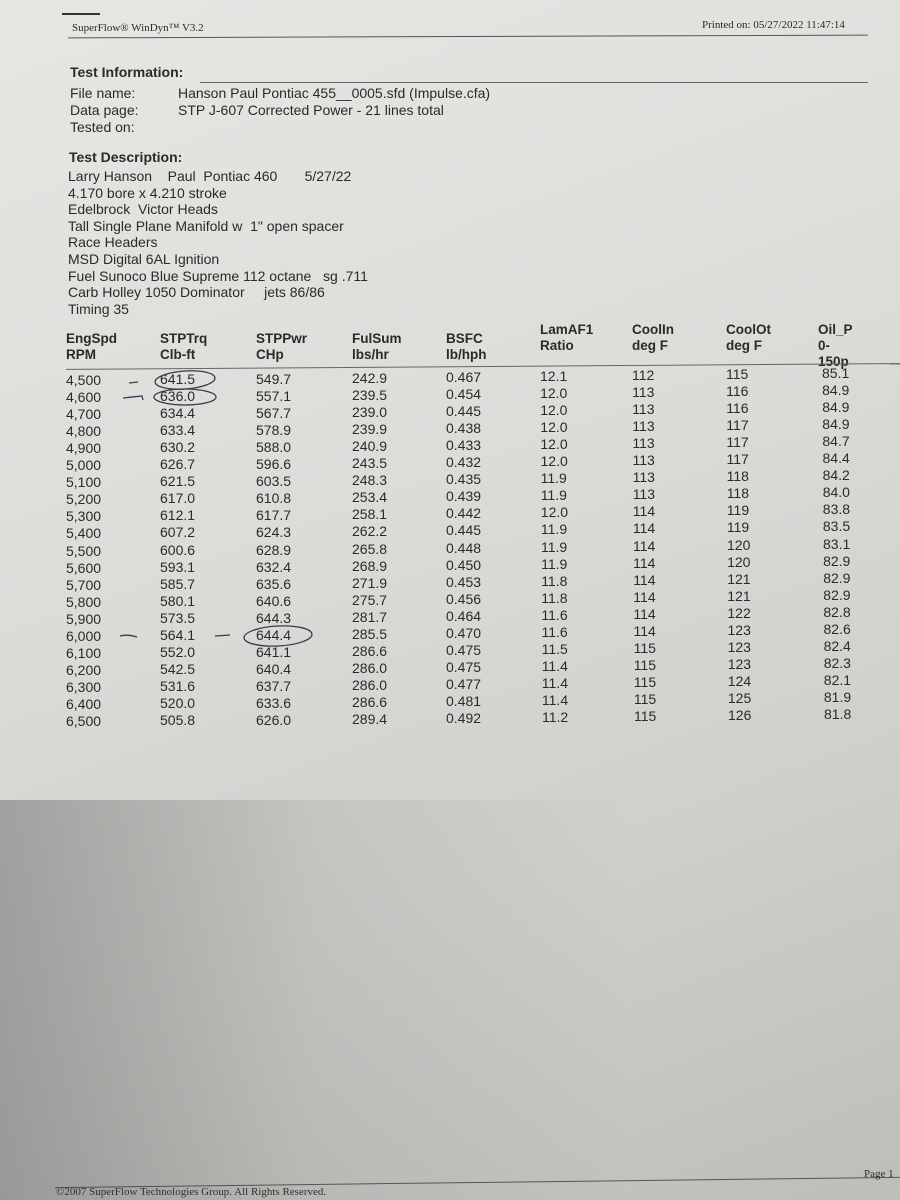 The width and height of the screenshot is (900, 1200). Describe the element at coordinates (464, 547) in the screenshot. I see `table-cell: 0.448` at that location.